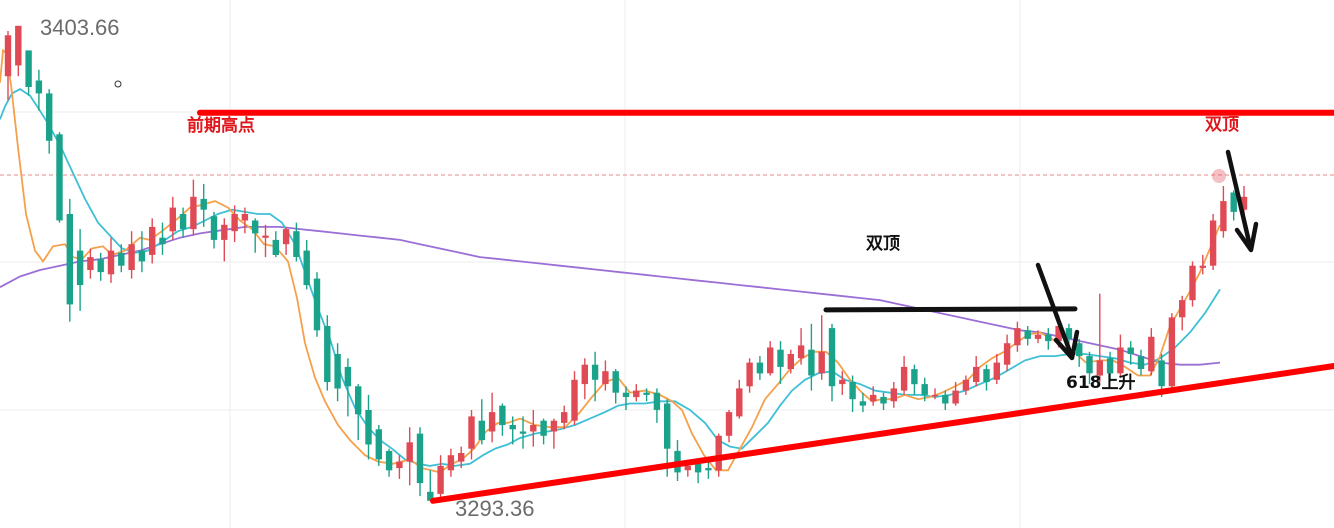 Image resolution: width=1334 pixels, height=528 pixels. Describe the element at coordinates (80, 27) in the screenshot. I see `high-price-label: 3403.66` at that location.